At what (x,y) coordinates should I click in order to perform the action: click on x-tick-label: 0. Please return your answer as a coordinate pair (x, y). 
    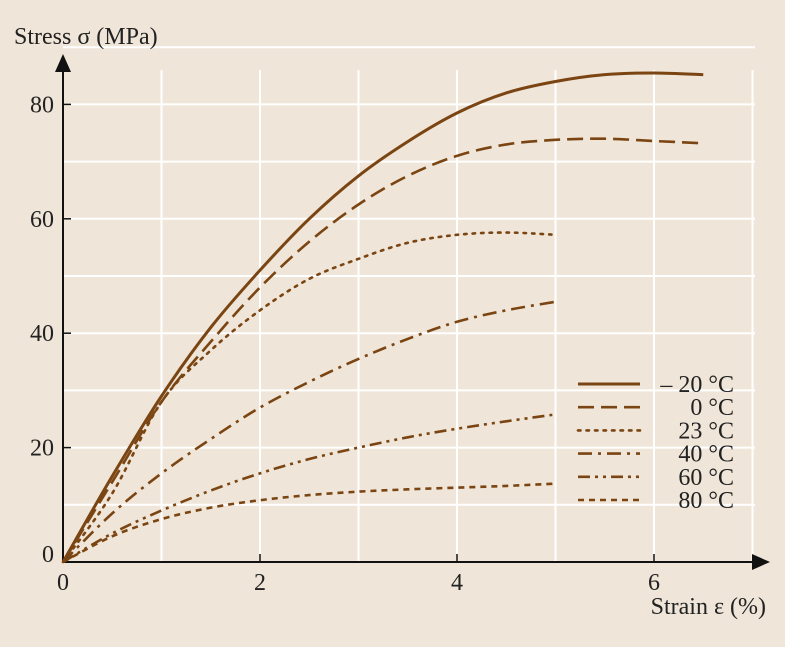
    Looking at the image, I should click on (63, 583).